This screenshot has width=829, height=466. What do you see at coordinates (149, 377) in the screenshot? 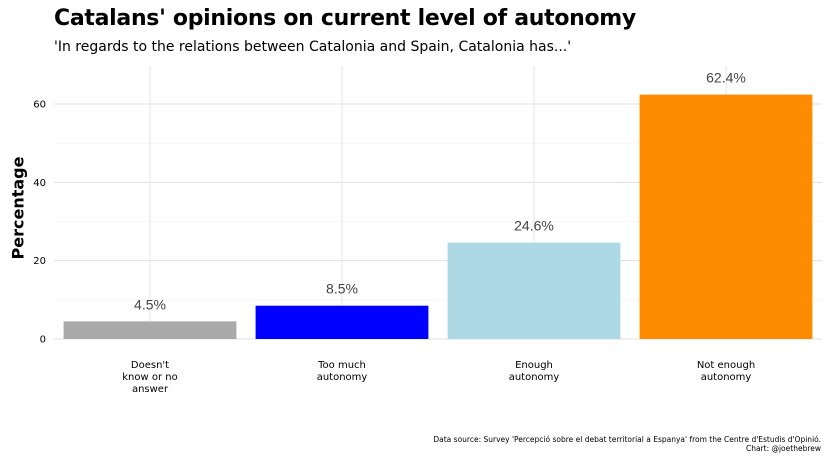
I see `x-tick-label: Doesn't know or no answer` at bounding box center [149, 377].